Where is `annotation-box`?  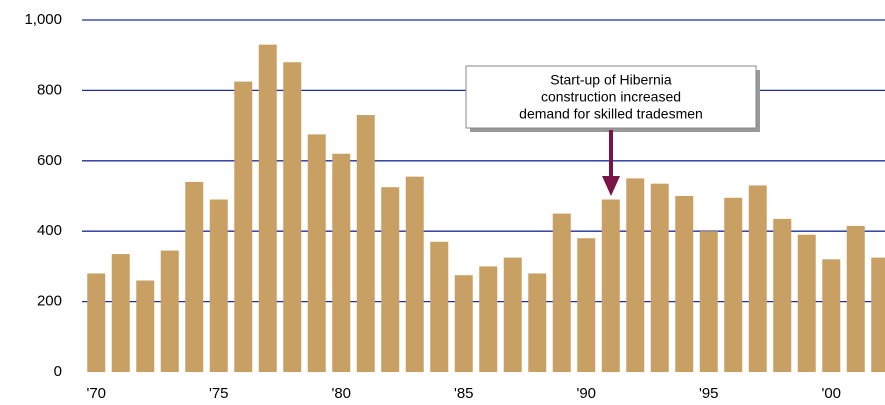
annotation-box is located at coordinates (611, 97).